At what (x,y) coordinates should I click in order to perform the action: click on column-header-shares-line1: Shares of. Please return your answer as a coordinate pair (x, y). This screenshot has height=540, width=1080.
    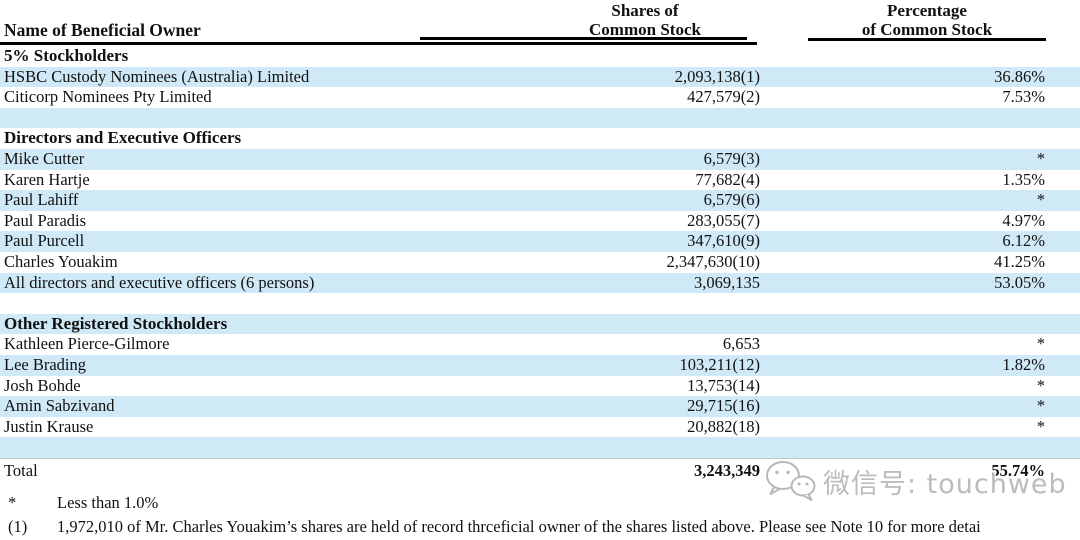
    Looking at the image, I should click on (645, 10).